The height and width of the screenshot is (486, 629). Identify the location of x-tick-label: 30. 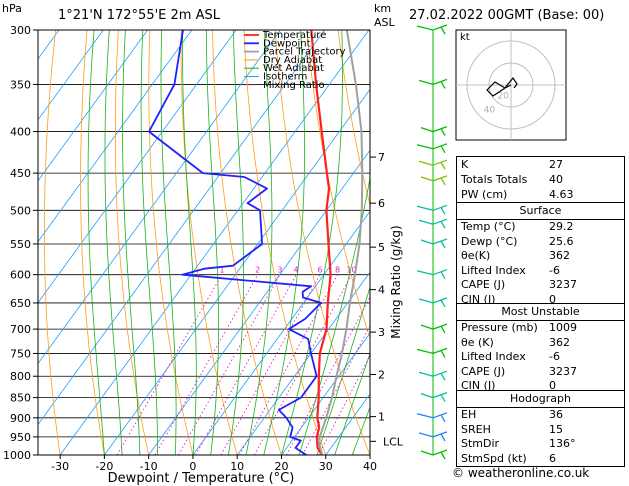
(326, 466).